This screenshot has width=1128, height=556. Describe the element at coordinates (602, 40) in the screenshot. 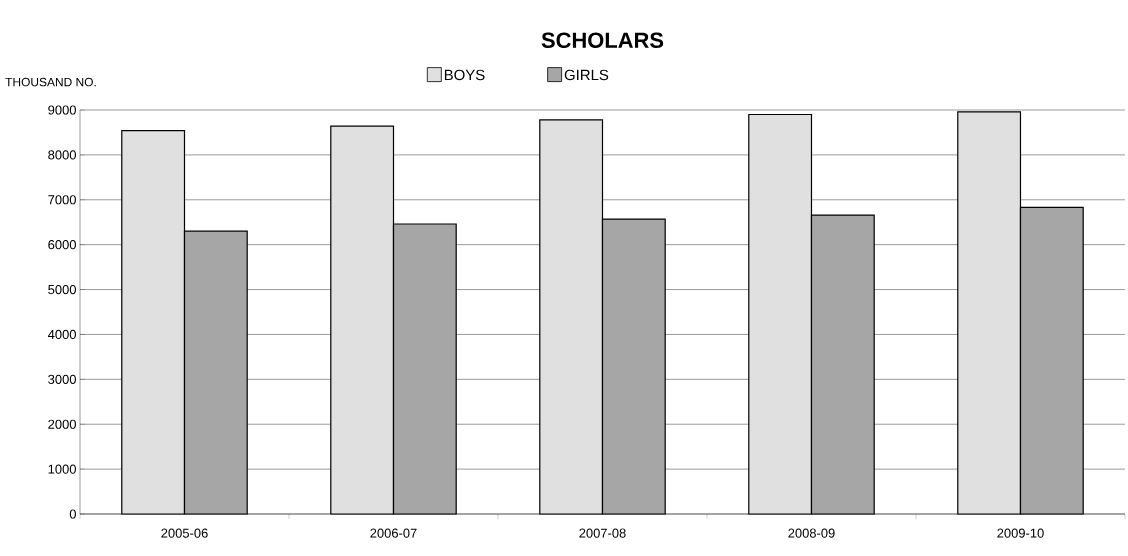

I see `chart-title: SCHOLARS` at that location.